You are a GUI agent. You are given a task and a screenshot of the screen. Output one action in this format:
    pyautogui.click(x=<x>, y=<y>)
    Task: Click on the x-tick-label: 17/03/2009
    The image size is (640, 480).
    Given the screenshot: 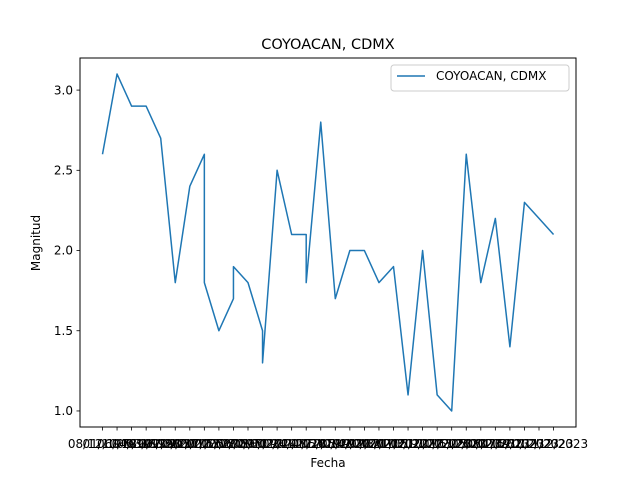 What is the action you would take?
    pyautogui.click(x=218, y=444)
    